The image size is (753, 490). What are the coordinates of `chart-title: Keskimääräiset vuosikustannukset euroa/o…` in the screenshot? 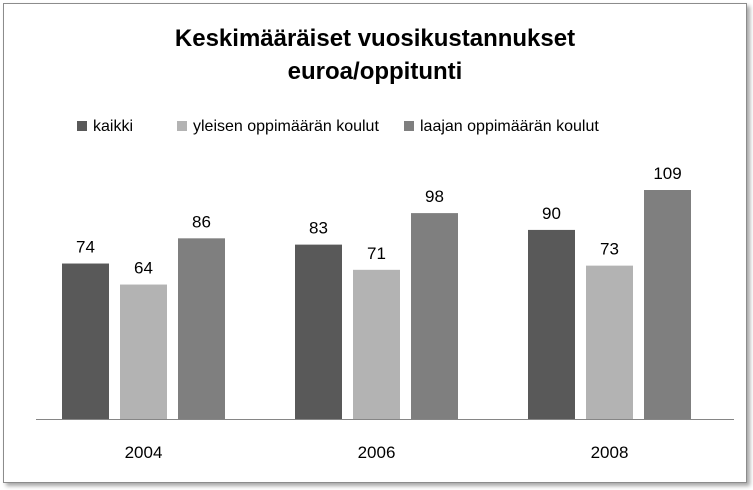 It's located at (375, 55).